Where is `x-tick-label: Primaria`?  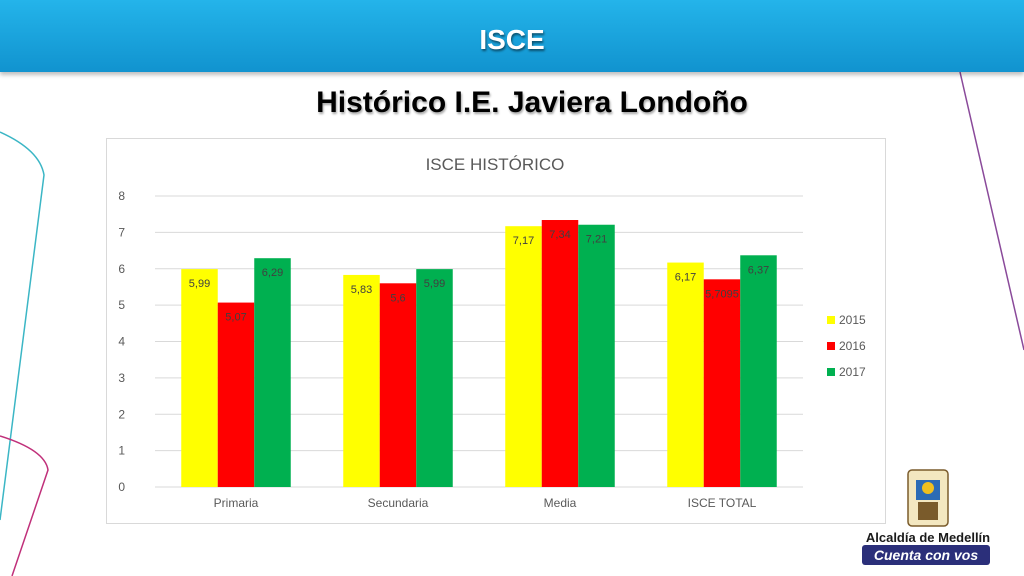
x-tick-label: Primaria is located at coordinates (236, 503).